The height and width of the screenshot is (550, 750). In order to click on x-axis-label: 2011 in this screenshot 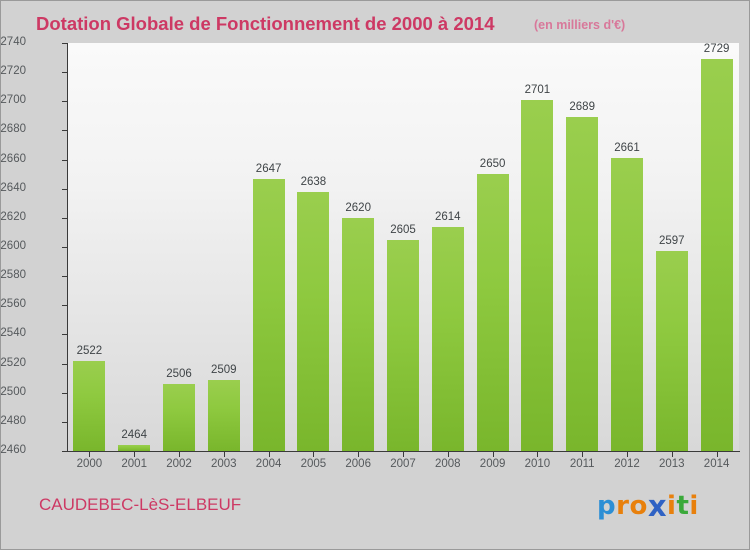, I will do `click(582, 464)`.